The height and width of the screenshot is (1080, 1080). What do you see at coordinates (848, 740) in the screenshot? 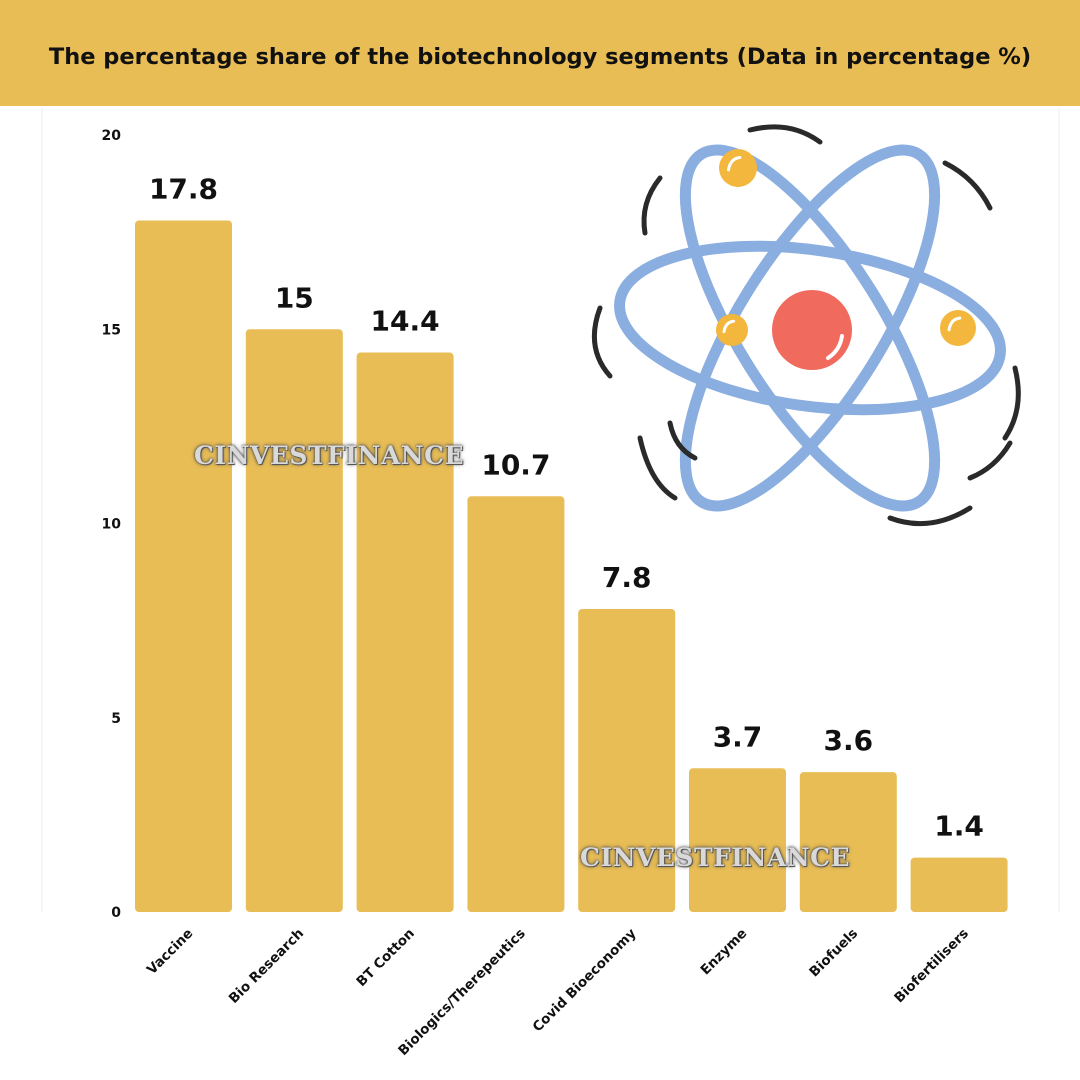
I see `data-label: 3.6` at bounding box center [848, 740].